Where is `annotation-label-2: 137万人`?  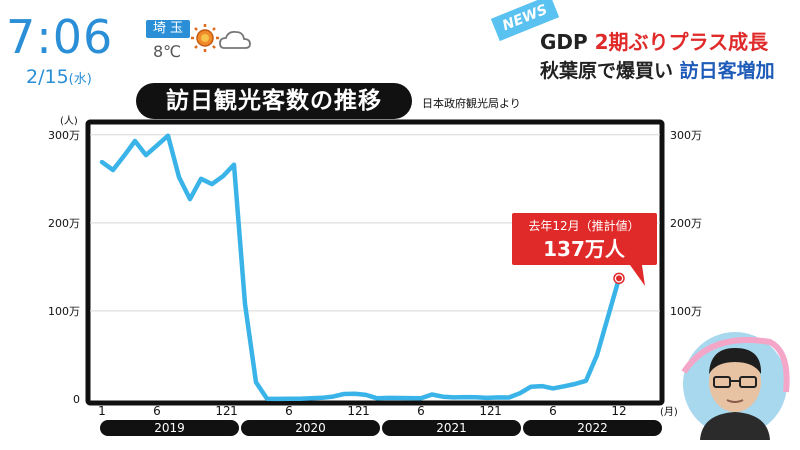 annotation-label-2: 137万人 is located at coordinates (584, 249).